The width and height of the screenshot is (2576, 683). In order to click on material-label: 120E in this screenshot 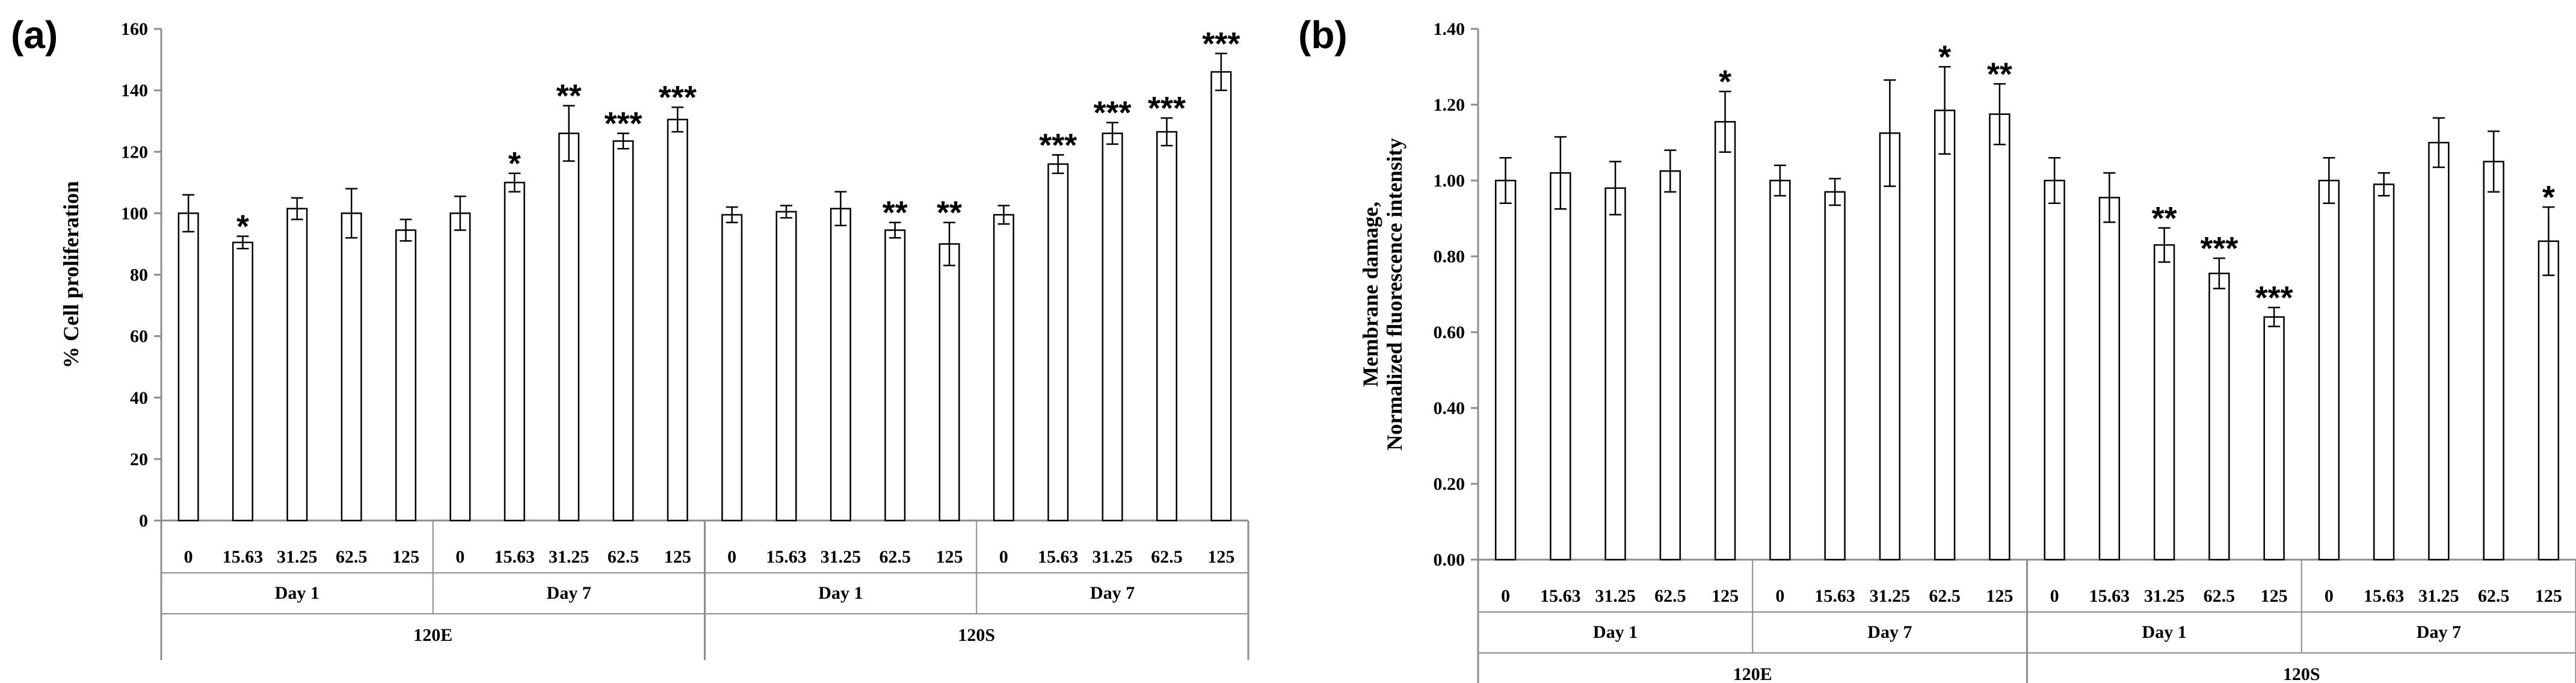, I will do `click(1752, 673)`.